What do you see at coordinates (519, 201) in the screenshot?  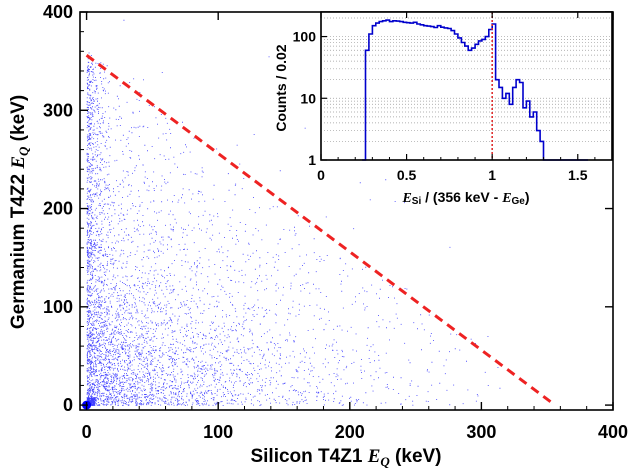 I see `inset-x-axis-title-ge: Ge` at bounding box center [519, 201].